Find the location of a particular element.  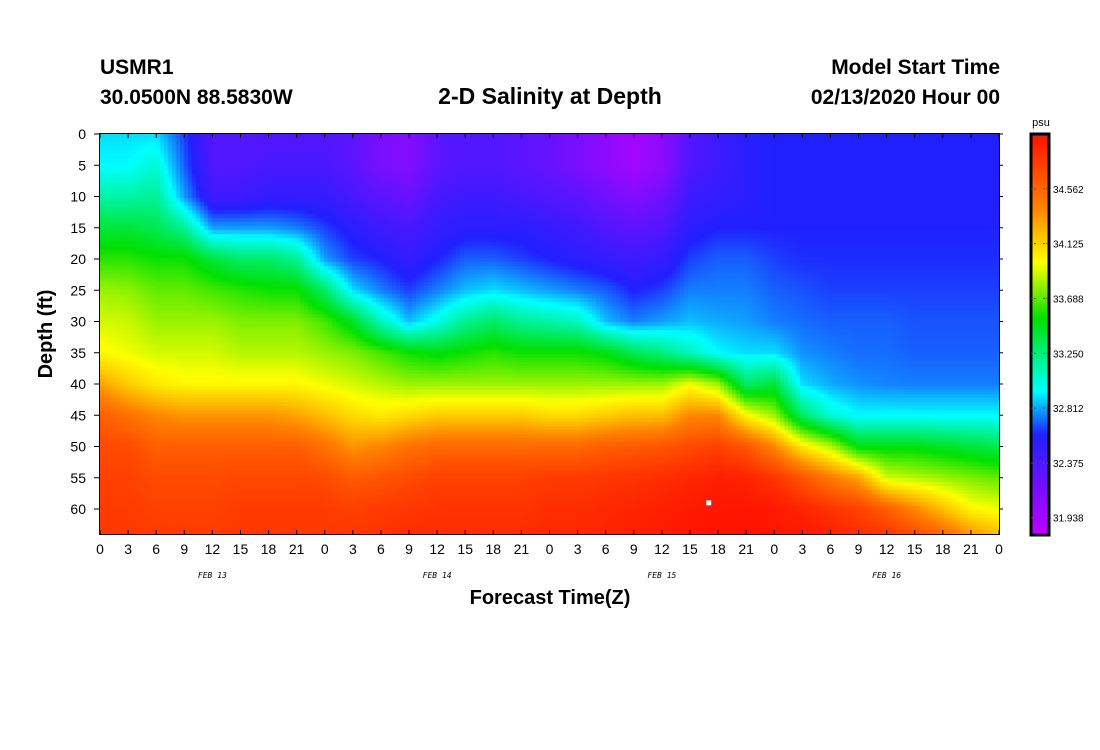

chart-title: 2-D Salinity at Depth is located at coordinates (550, 96).